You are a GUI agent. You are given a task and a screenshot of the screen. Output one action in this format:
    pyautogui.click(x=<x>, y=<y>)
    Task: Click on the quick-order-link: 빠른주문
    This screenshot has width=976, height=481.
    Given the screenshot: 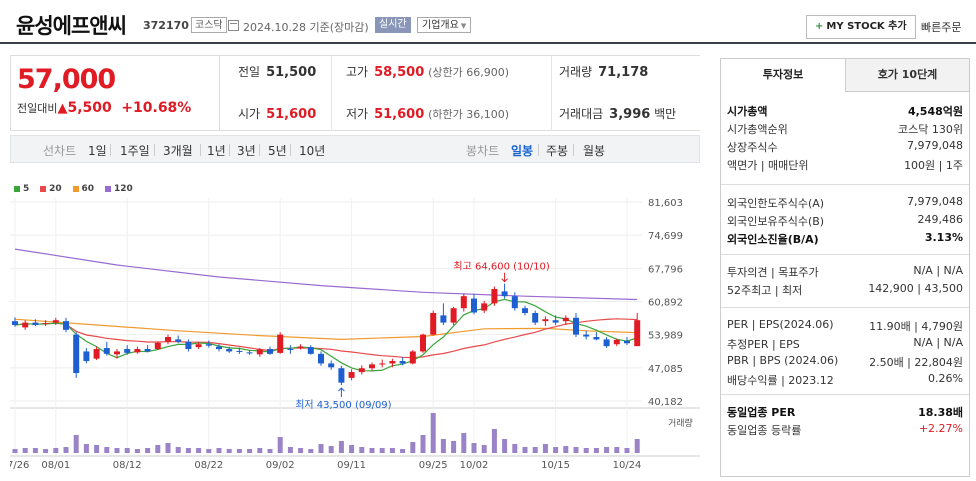 What is the action you would take?
    pyautogui.click(x=941, y=27)
    